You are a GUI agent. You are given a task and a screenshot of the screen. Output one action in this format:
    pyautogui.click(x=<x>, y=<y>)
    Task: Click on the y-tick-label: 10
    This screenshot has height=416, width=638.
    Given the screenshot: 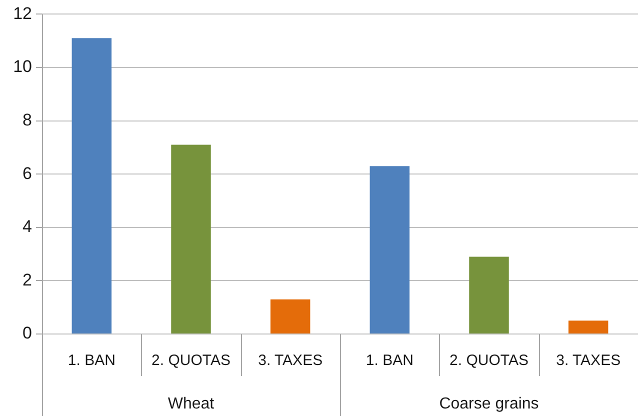 What is the action you would take?
    pyautogui.click(x=22, y=66)
    